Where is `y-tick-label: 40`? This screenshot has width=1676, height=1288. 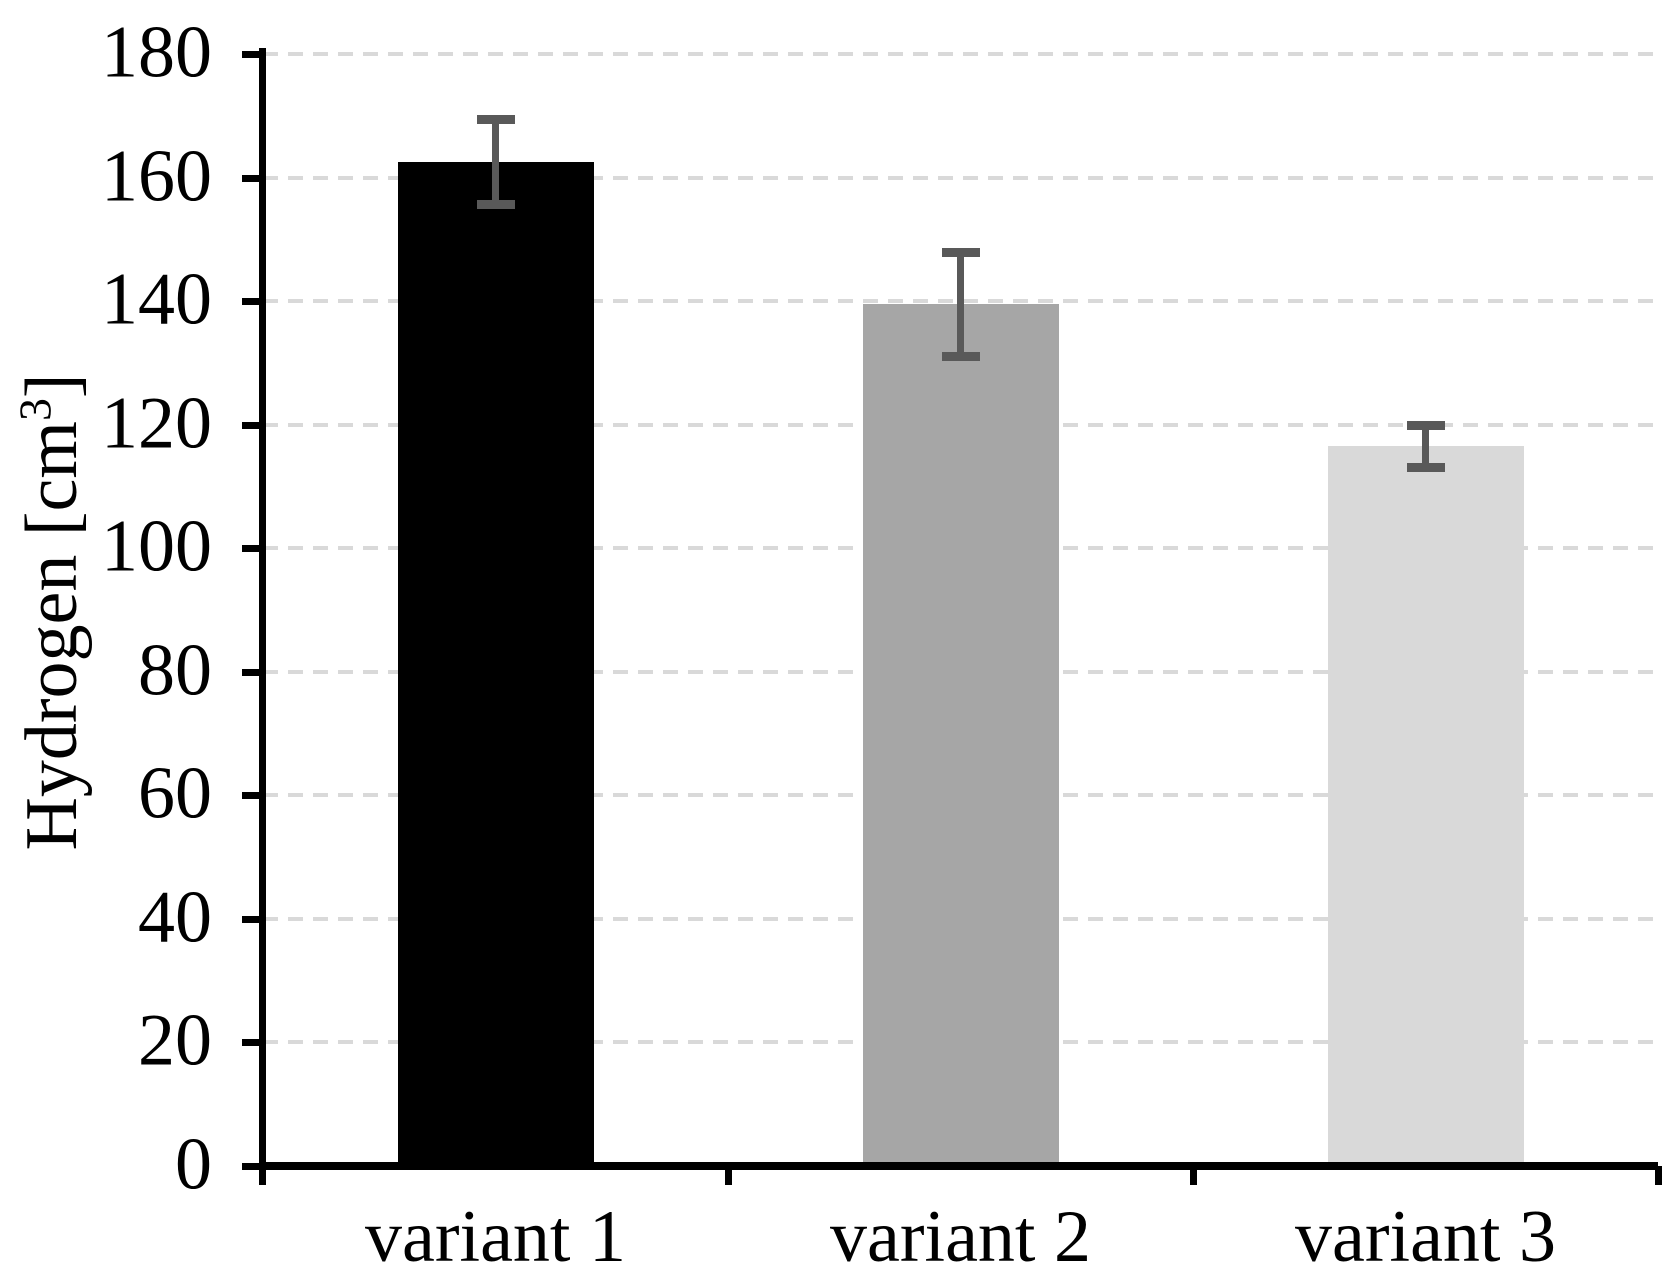
y-tick-label: 40 is located at coordinates (175, 917).